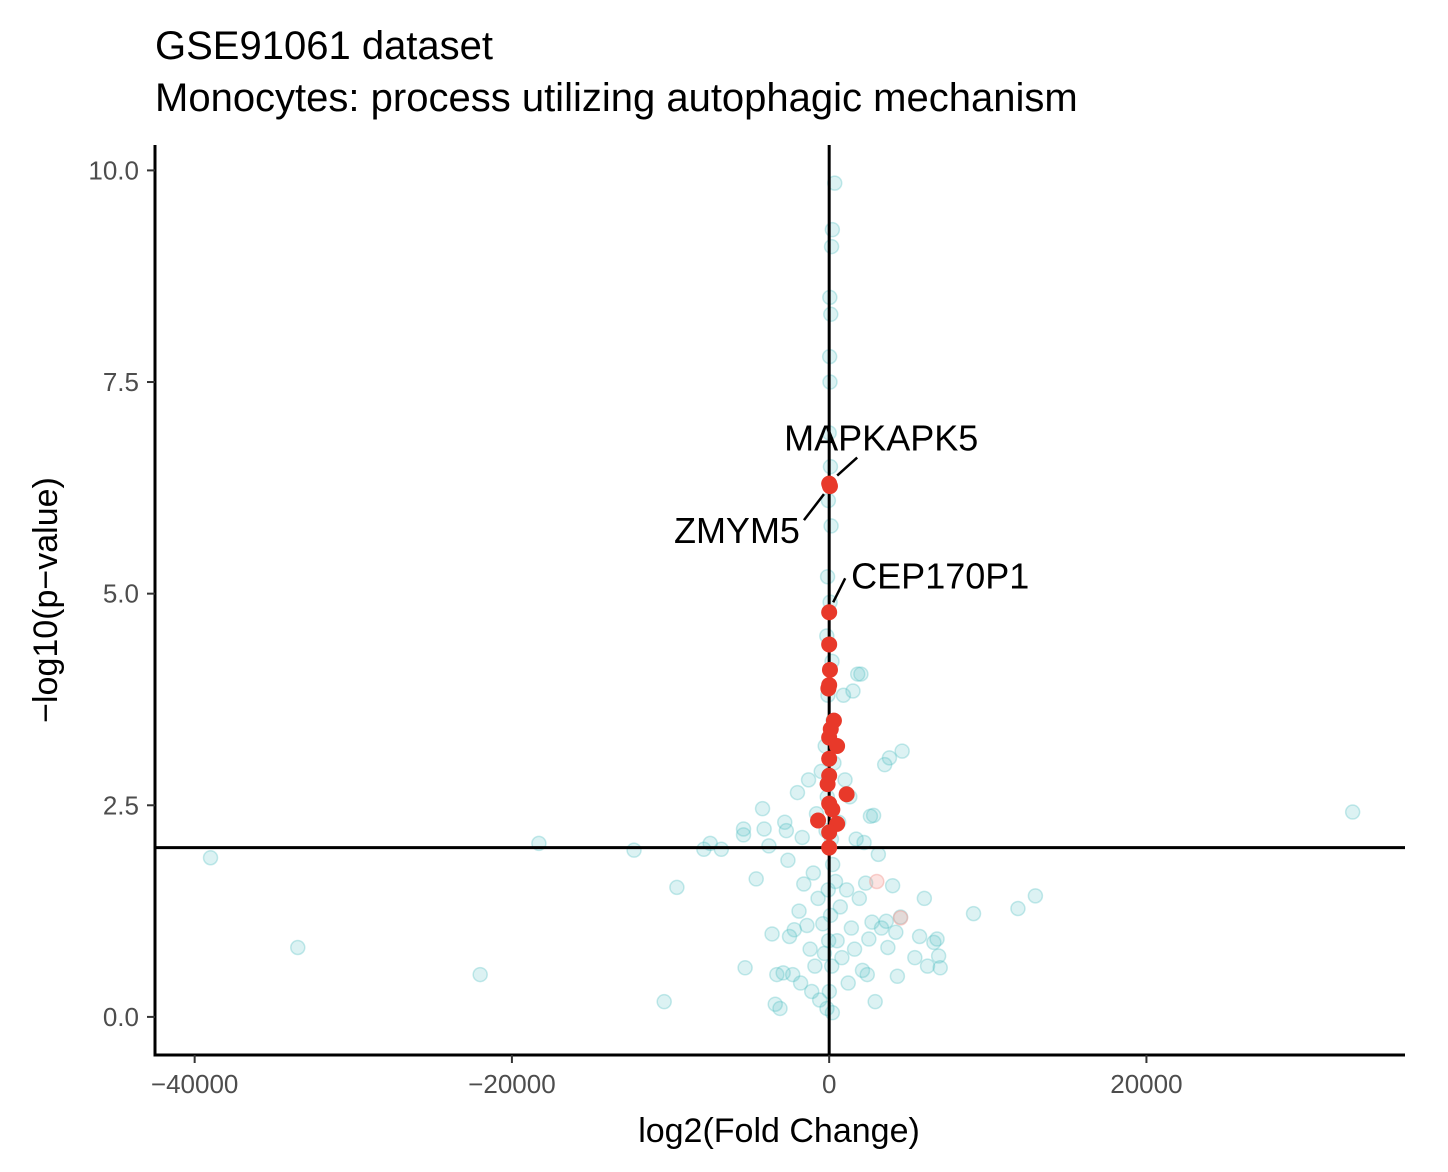  I want to click on gene-label: MAPKAPK5, so click(881, 438).